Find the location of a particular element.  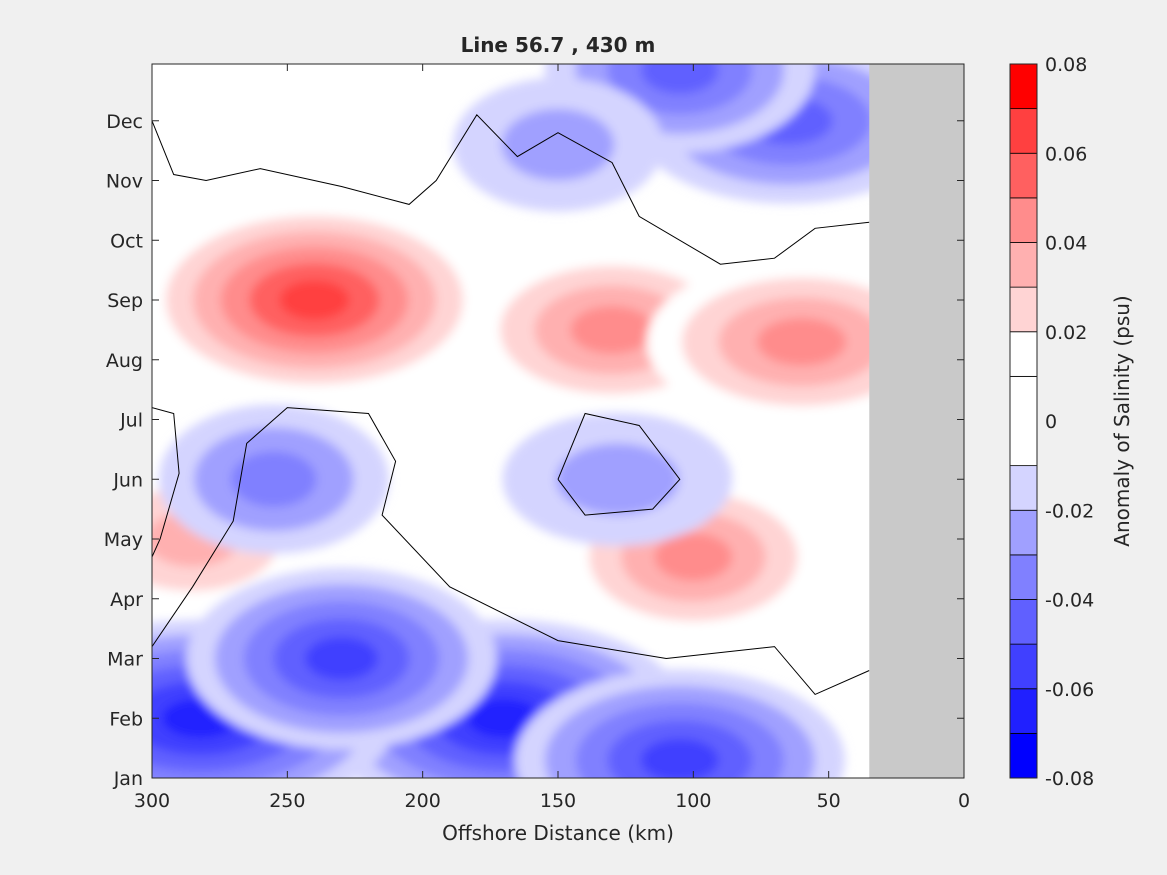

y-tick-label: Jun is located at coordinates (127, 480).